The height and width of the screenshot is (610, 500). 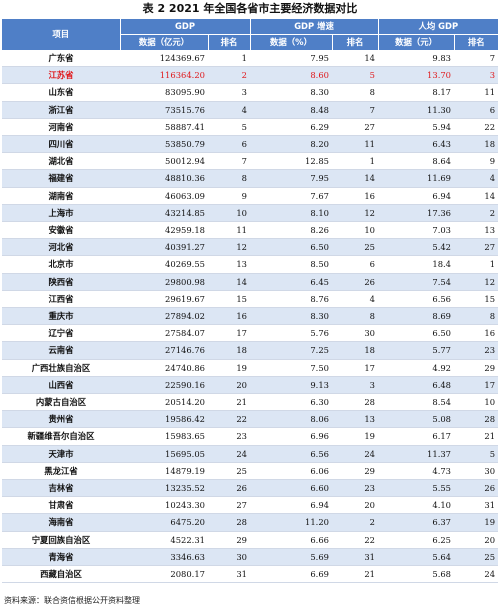 What do you see at coordinates (229, 316) in the screenshot?
I see `gdp-rank-cell: 16` at bounding box center [229, 316].